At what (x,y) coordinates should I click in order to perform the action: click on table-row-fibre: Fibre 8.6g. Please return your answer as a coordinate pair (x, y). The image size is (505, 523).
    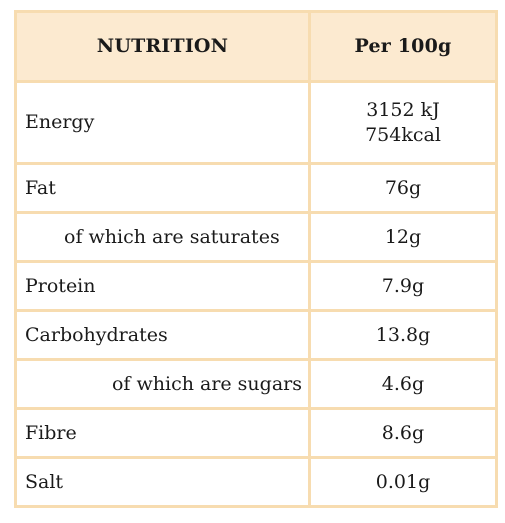
    Looking at the image, I should click on (256, 433).